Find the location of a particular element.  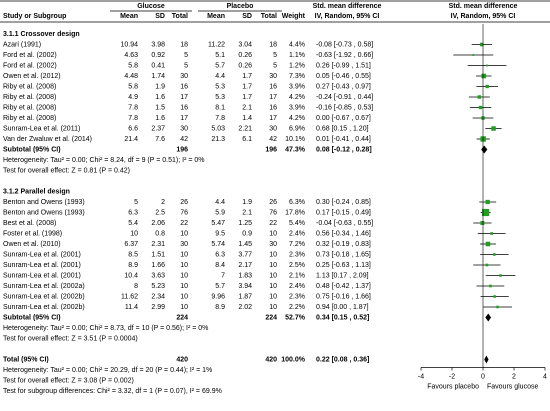

x-tick-label: -4 is located at coordinates (421, 376).